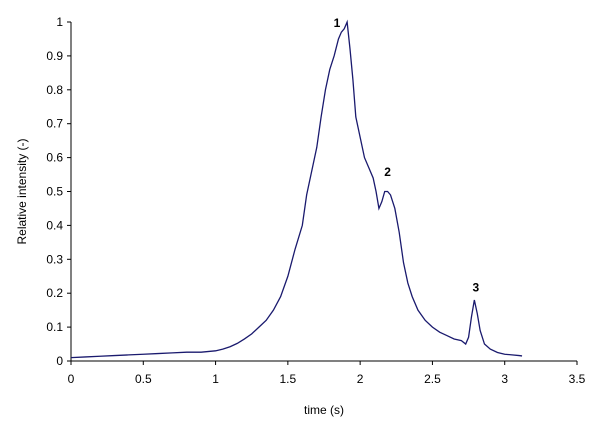 This screenshot has height=429, width=600. Describe the element at coordinates (432, 379) in the screenshot. I see `x-tick-label: 2.5` at that location.